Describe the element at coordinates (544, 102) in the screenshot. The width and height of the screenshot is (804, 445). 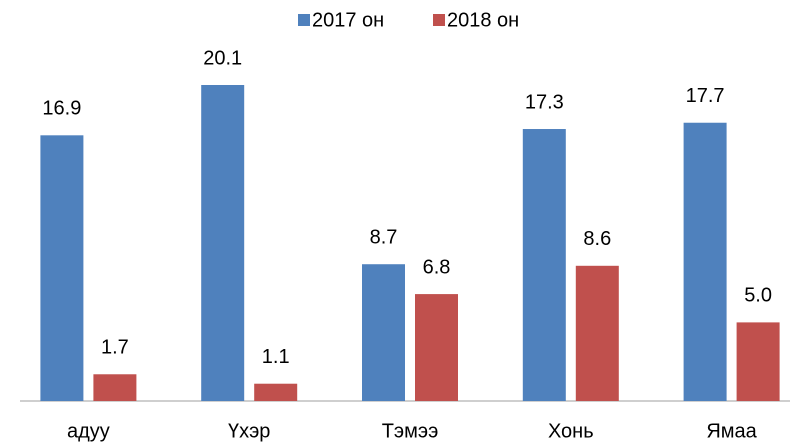
I see `data-label: 17.3` at that location.